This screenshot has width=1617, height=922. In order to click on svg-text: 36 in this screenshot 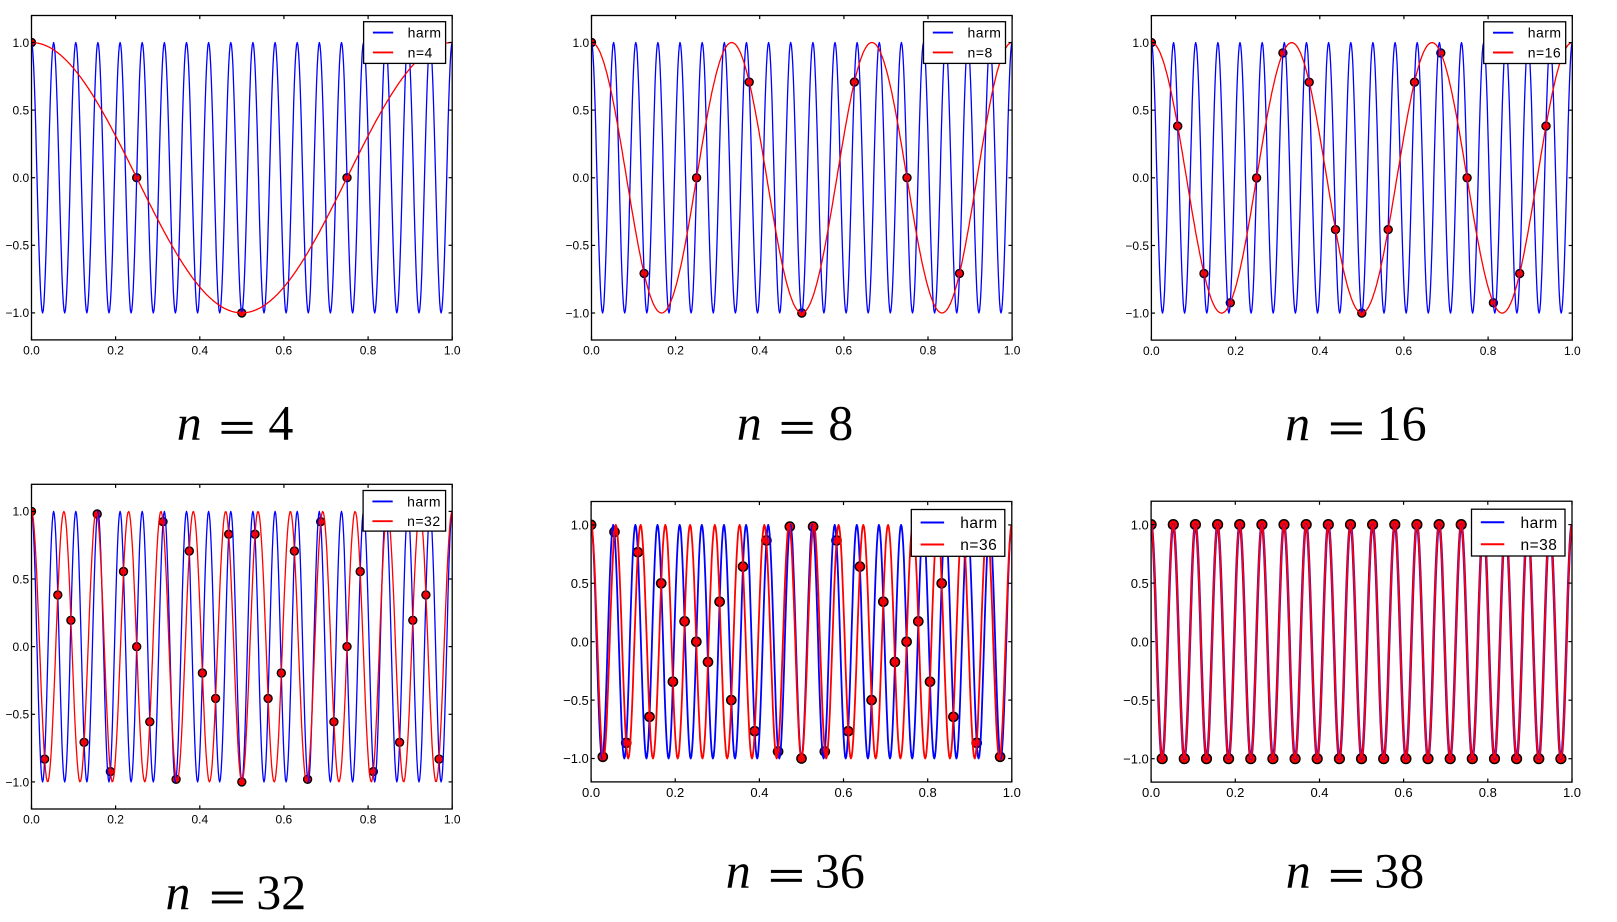, I will do `click(840, 871)`.